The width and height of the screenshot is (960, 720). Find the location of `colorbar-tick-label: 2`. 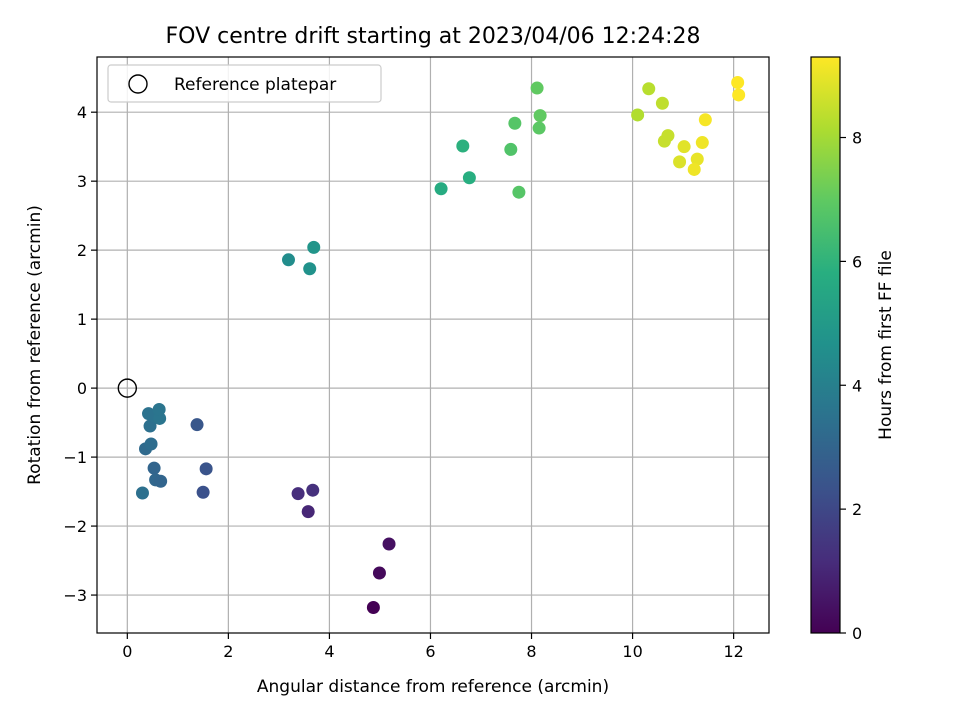

colorbar-tick-label: 2 is located at coordinates (857, 509).